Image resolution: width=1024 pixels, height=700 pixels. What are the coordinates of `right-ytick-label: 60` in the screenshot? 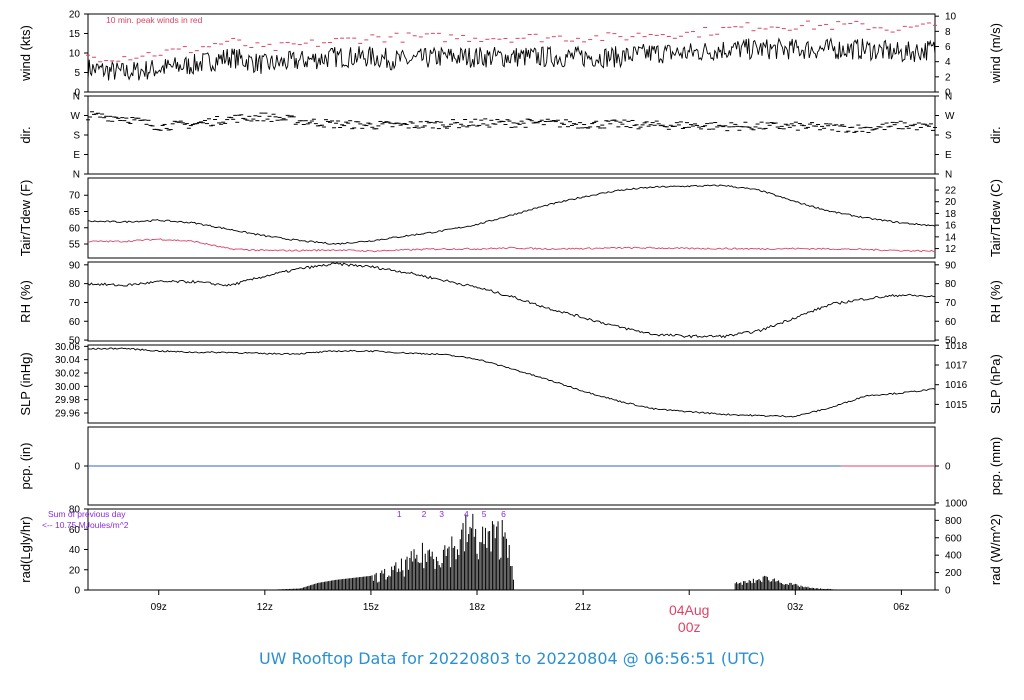 It's located at (951, 322).